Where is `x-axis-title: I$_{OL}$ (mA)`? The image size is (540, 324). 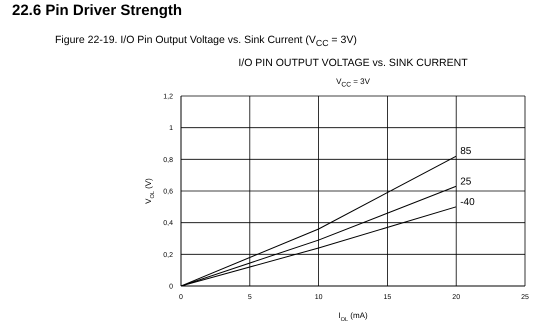
x-axis-title: I$_{OL}$ (mA) is located at coordinates (353, 317).